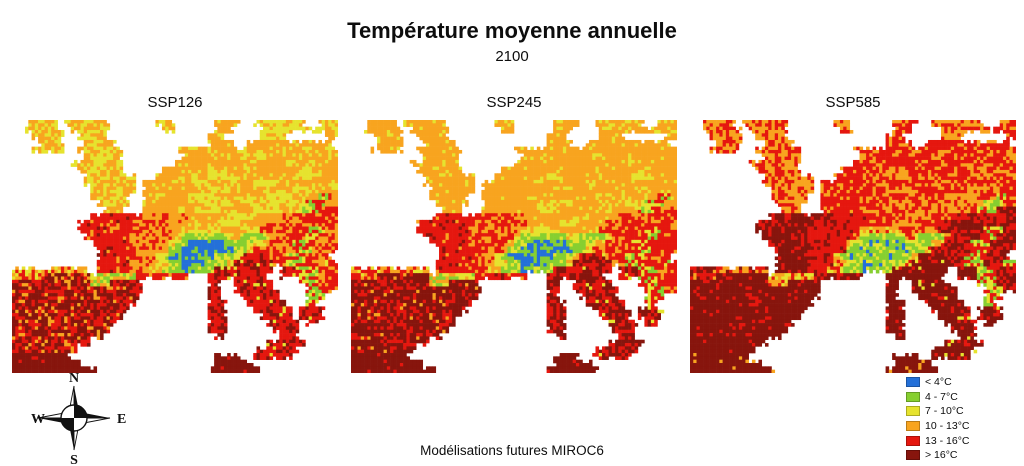 The height and width of the screenshot is (466, 1024). What do you see at coordinates (947, 440) in the screenshot?
I see `legend-label: 13 - 16°C` at bounding box center [947, 440].